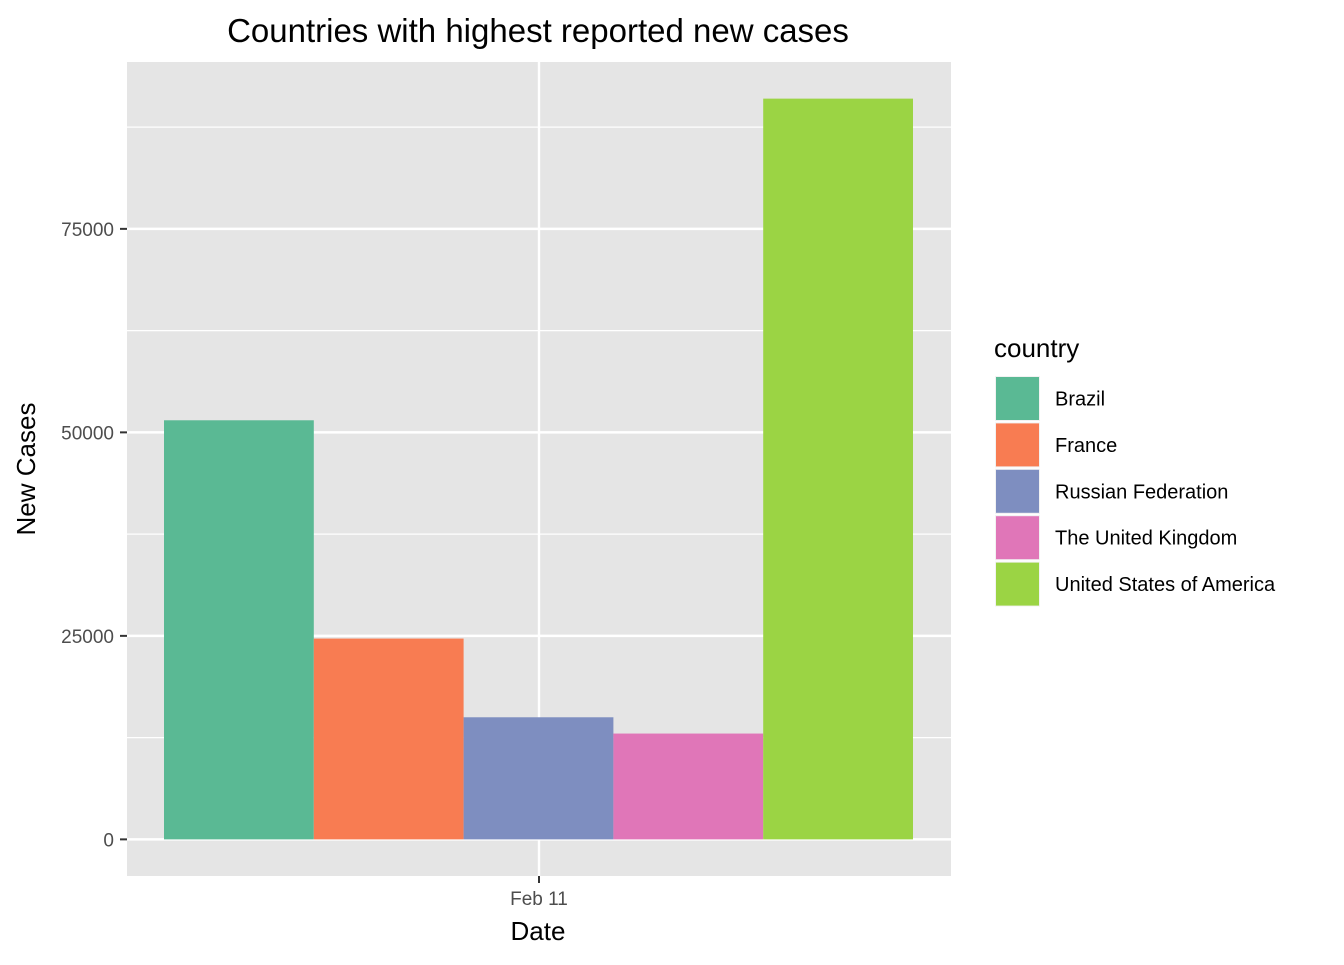 Image resolution: width=1344 pixels, height=965 pixels. What do you see at coordinates (87, 433) in the screenshot?
I see `y-tick-label: 50000` at bounding box center [87, 433].